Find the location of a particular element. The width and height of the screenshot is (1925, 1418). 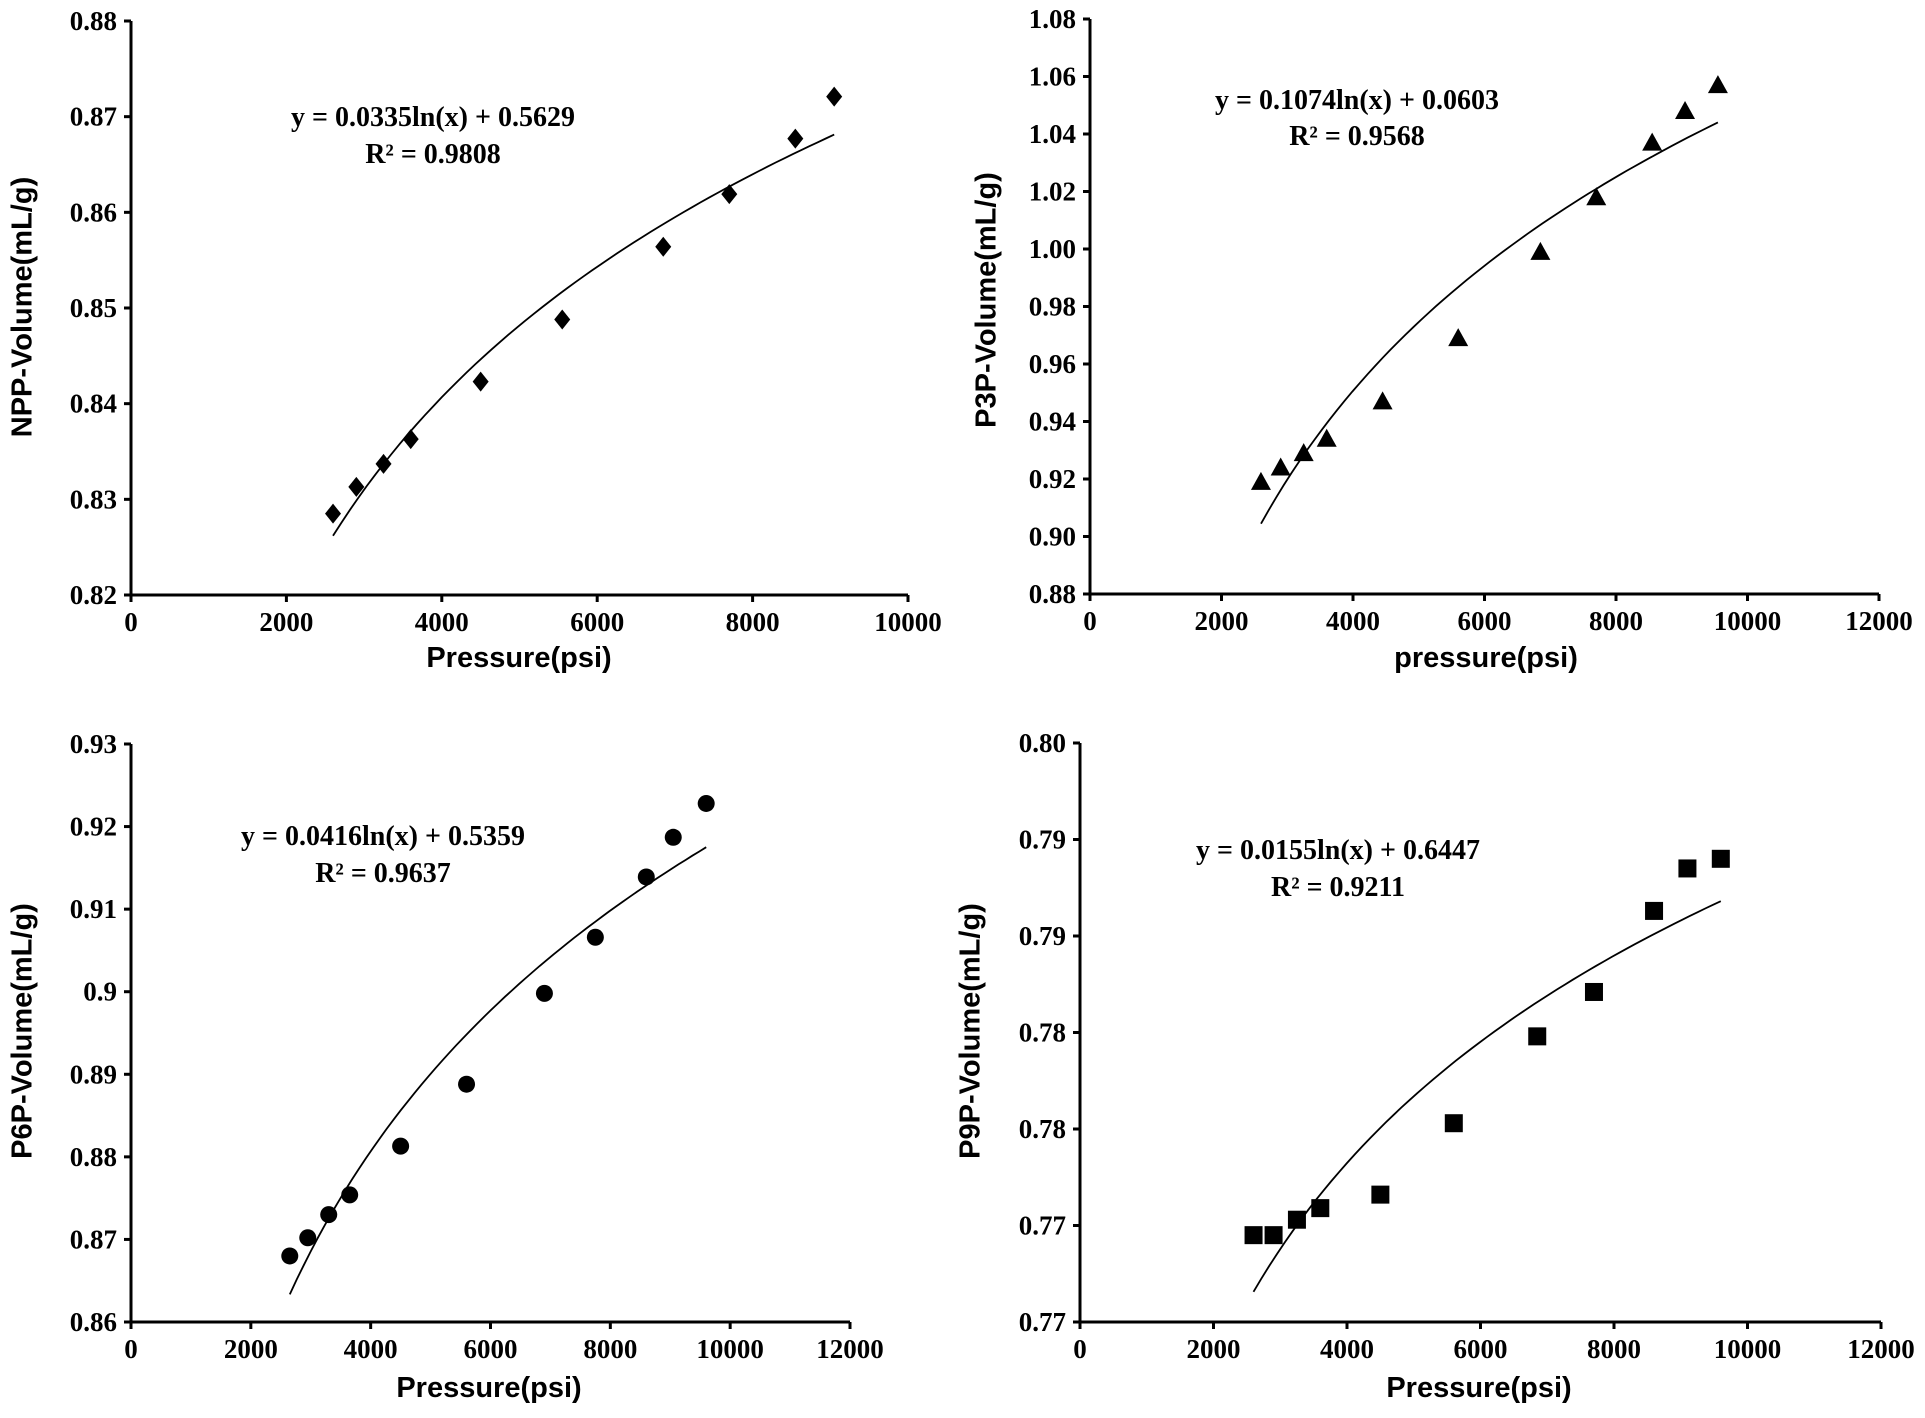

y-tick-label: 0.78 is located at coordinates (1042, 1033).